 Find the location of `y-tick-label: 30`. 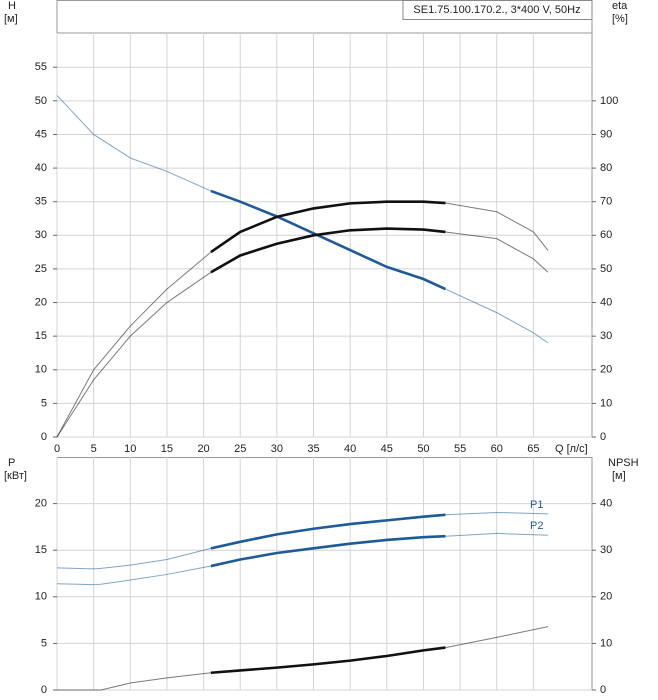

y-tick-label: 30 is located at coordinates (41, 235).